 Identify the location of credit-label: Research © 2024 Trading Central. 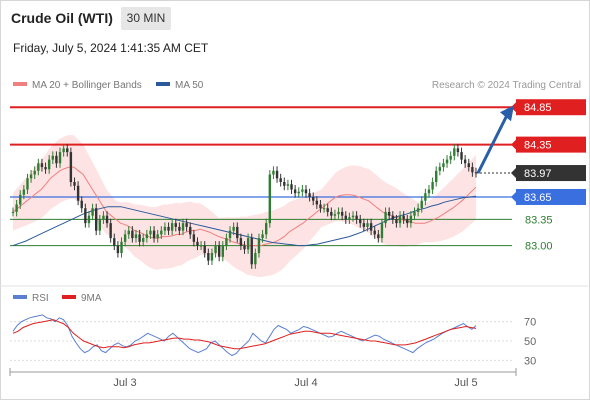
(506, 85).